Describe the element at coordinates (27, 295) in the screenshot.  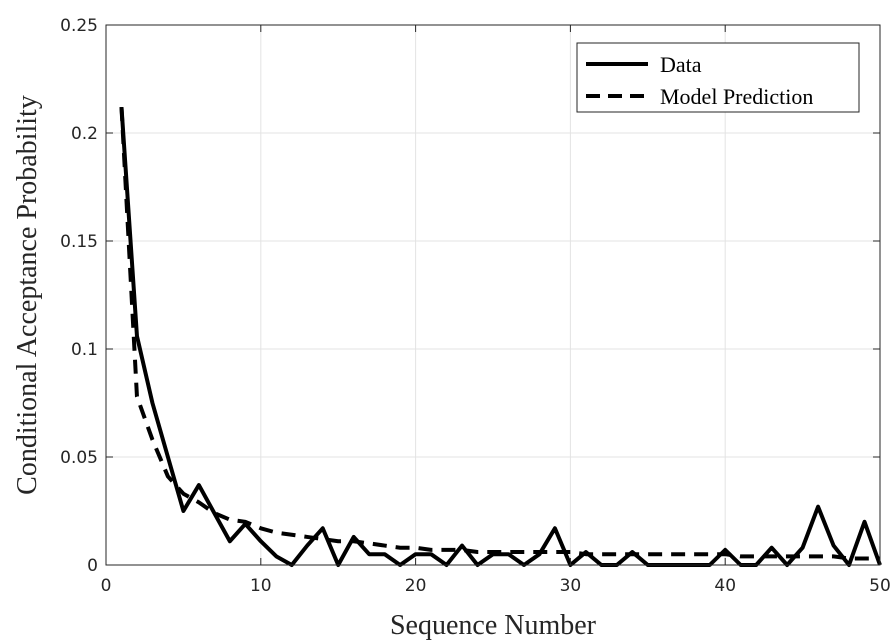
I see `y-axis-title: Conditional Acceptance Probability` at that location.